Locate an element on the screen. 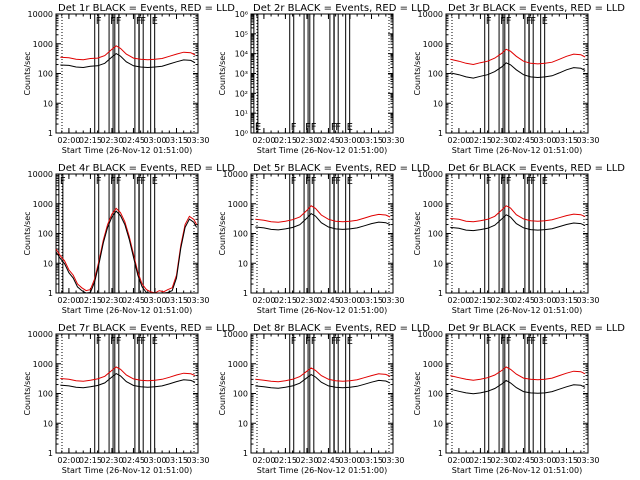  chart-title: Det 8r BLACK = Events, RED = LLD is located at coordinates (341, 328).